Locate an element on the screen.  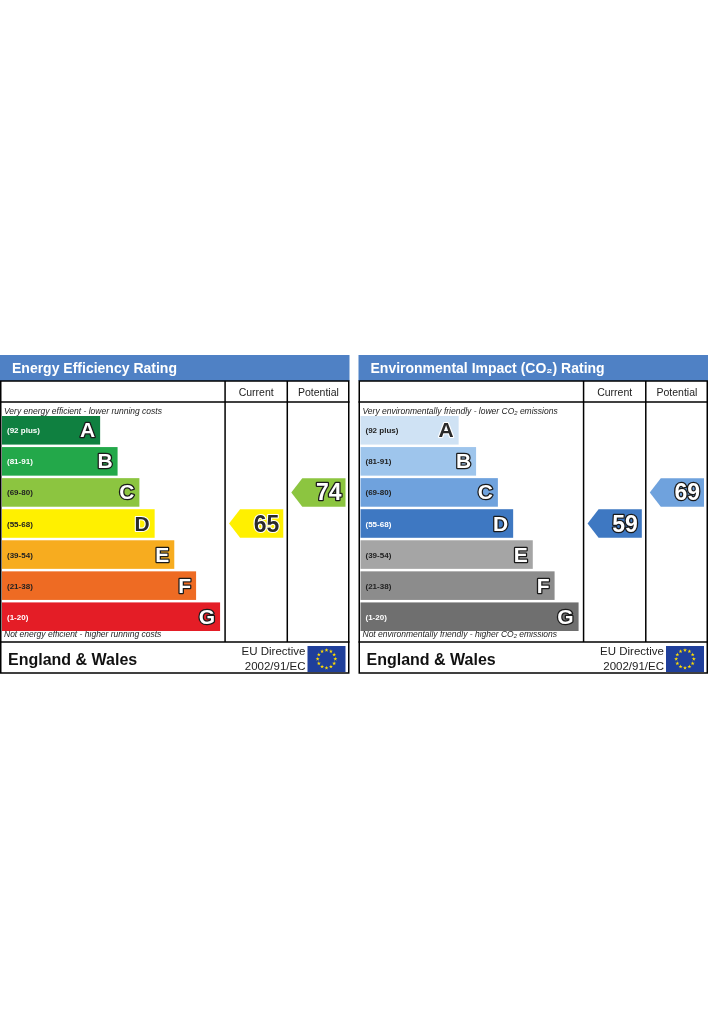
chart-title: Environmental Impact (CO₂) Rating is located at coordinates (487, 368).